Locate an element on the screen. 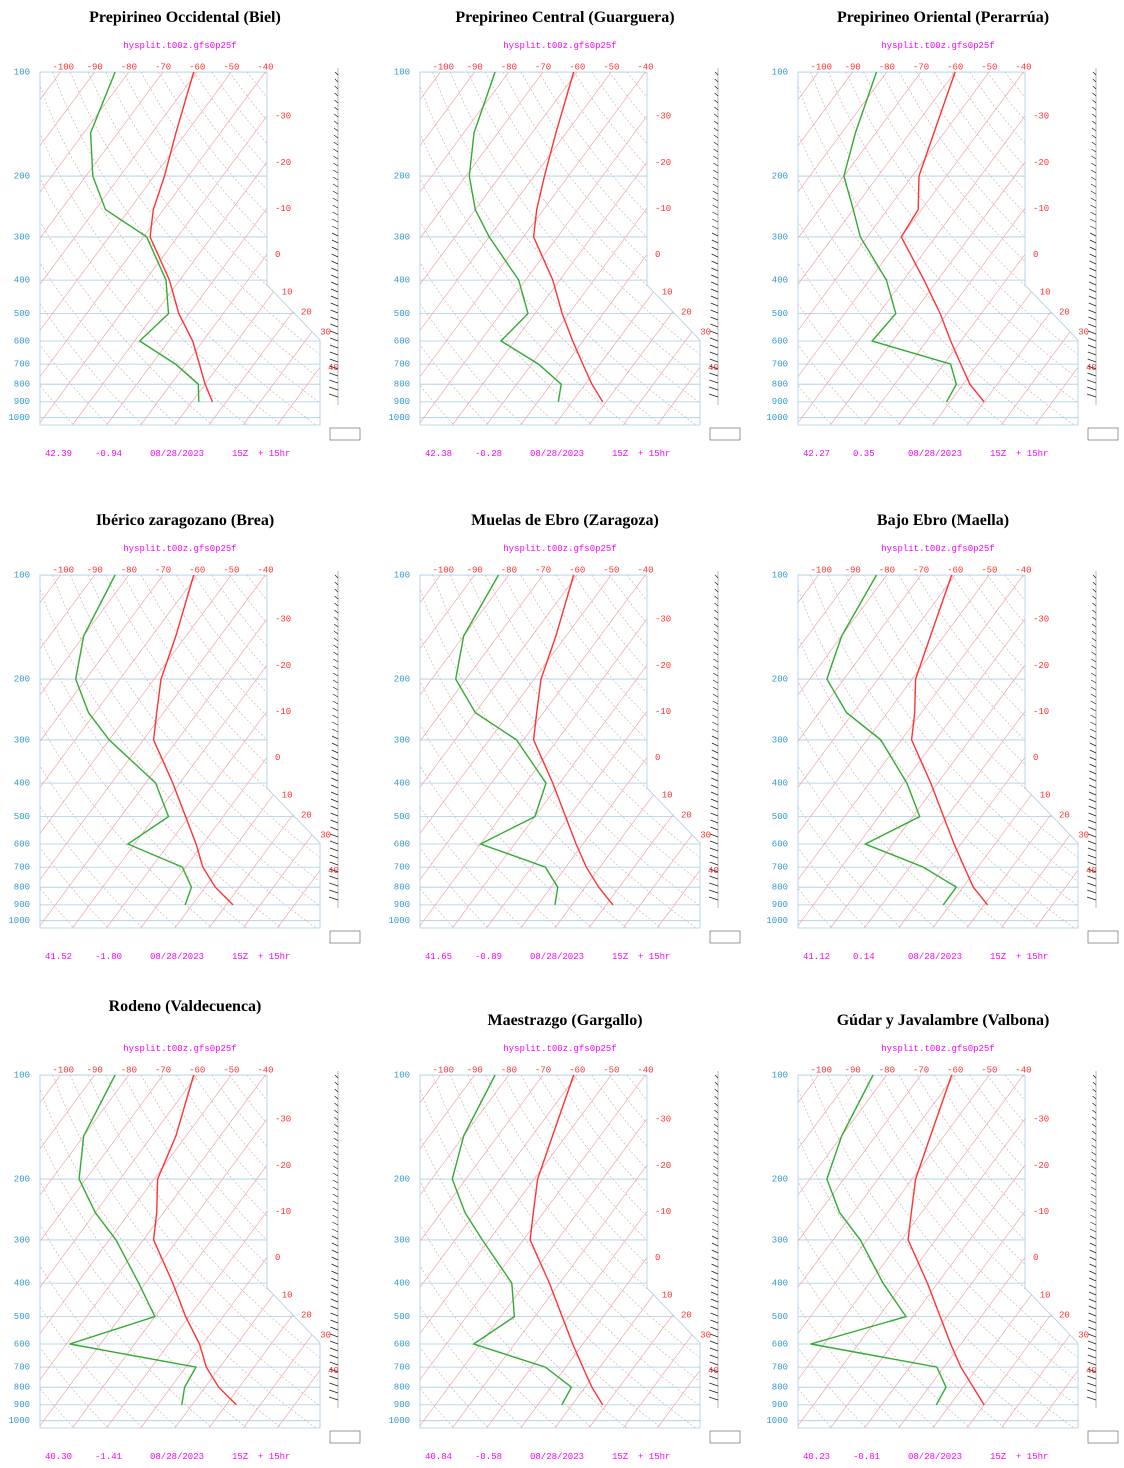 The image size is (1124, 1468). footer-text: 15Z is located at coordinates (240, 957).